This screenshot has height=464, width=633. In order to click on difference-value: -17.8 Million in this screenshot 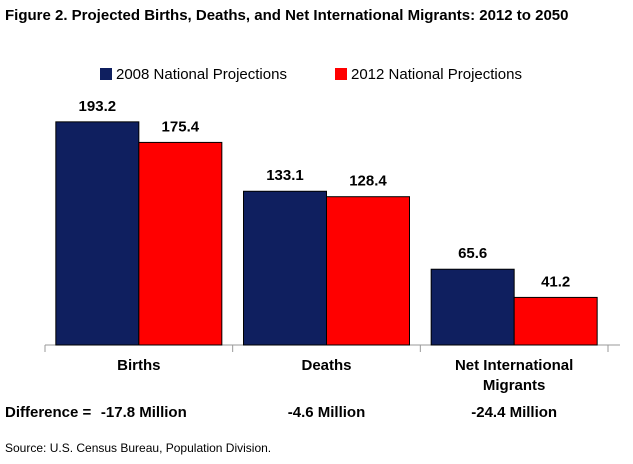, I will do `click(144, 412)`.